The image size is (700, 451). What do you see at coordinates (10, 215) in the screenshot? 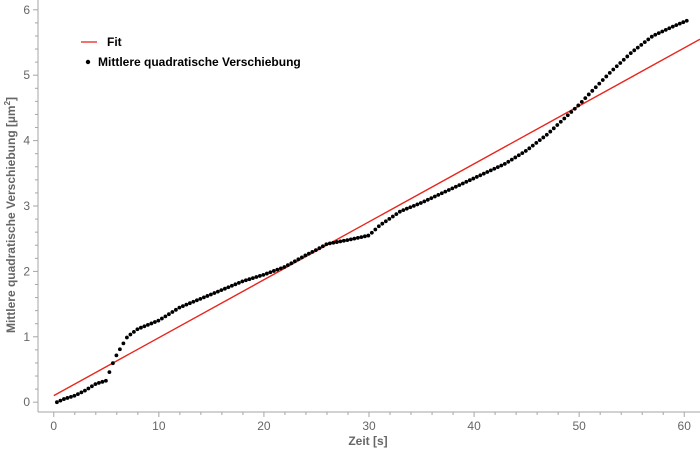
I see `y-axis-title: Mittlere quadratische Verschiebung [µm2]` at bounding box center [10, 215].